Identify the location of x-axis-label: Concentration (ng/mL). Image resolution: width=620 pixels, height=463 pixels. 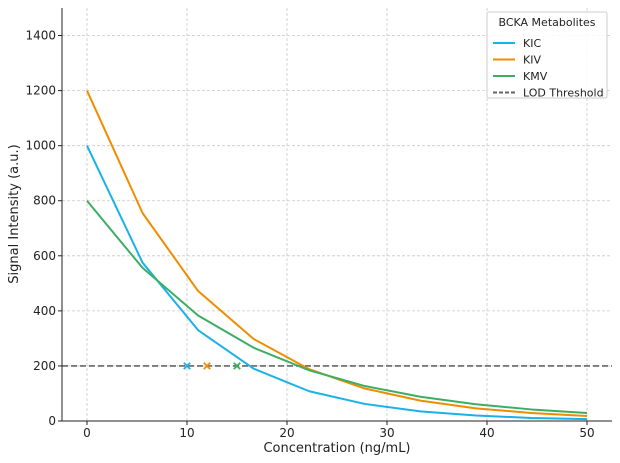
(336, 448).